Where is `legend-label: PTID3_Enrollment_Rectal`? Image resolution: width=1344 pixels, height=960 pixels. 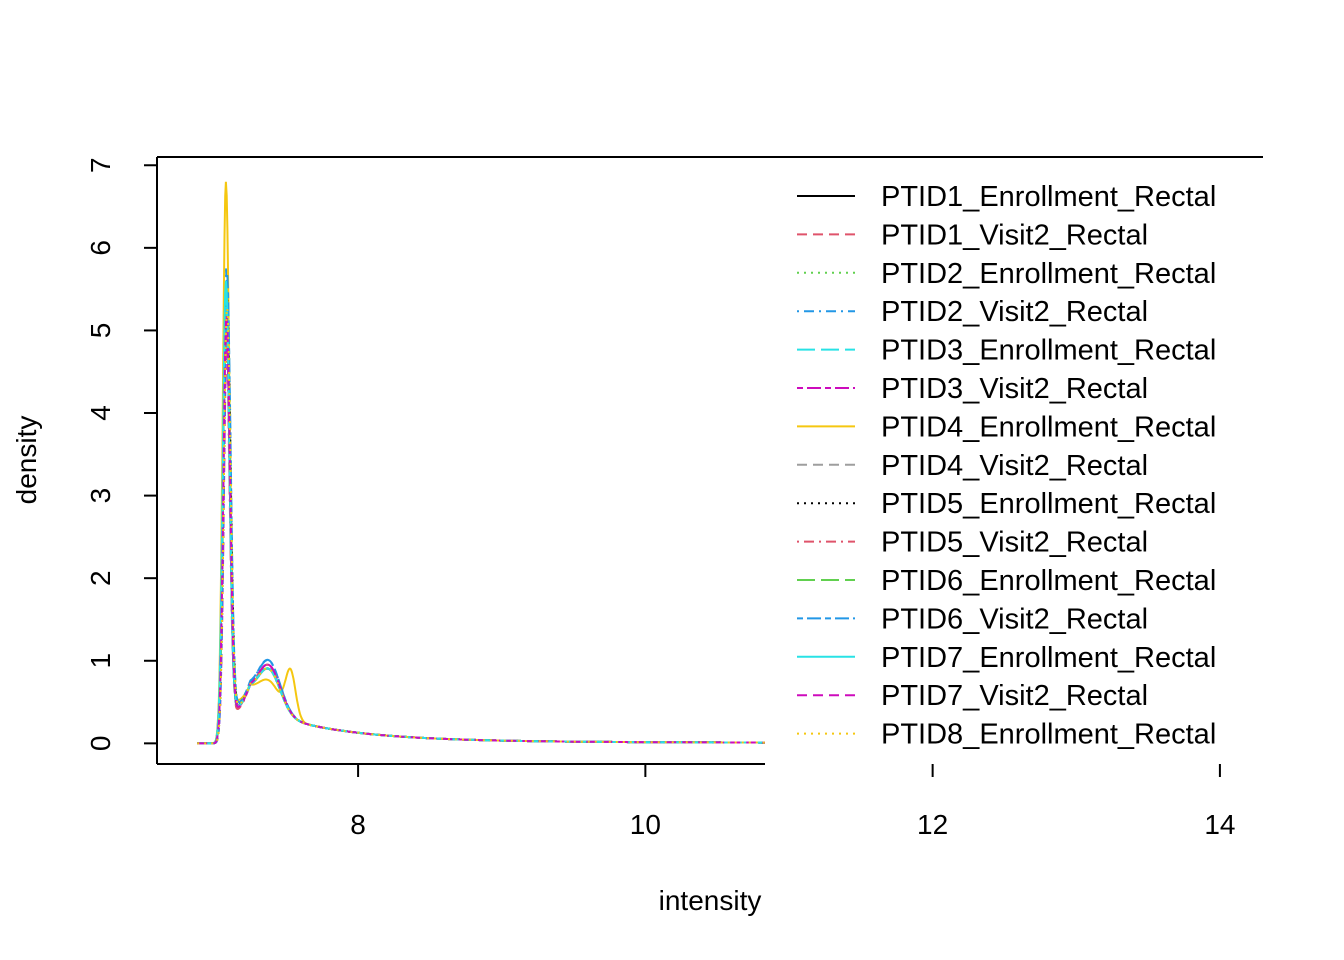 legend-label: PTID3_Enrollment_Rectal is located at coordinates (1048, 351).